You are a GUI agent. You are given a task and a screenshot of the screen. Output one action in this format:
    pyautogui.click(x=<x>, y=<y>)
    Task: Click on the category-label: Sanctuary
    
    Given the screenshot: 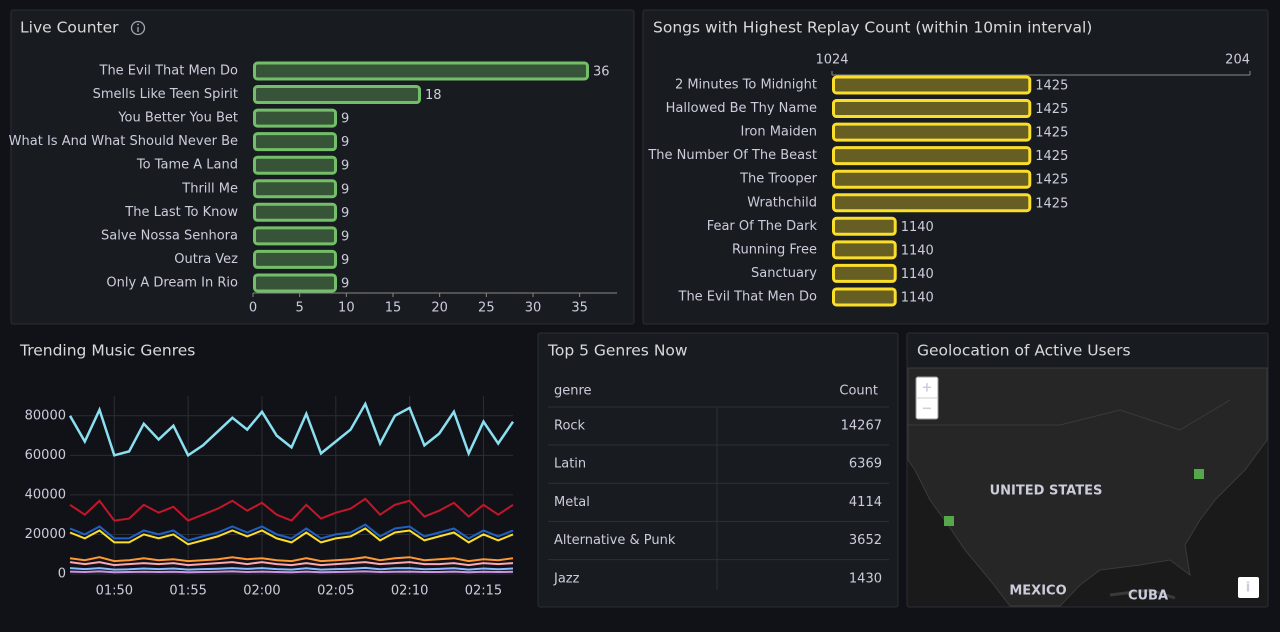 What is the action you would take?
    pyautogui.click(x=784, y=273)
    